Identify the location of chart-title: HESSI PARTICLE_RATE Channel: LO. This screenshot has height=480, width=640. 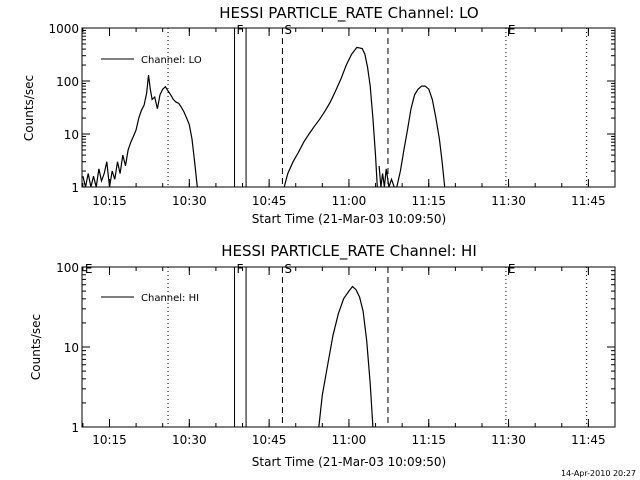
(348, 13).